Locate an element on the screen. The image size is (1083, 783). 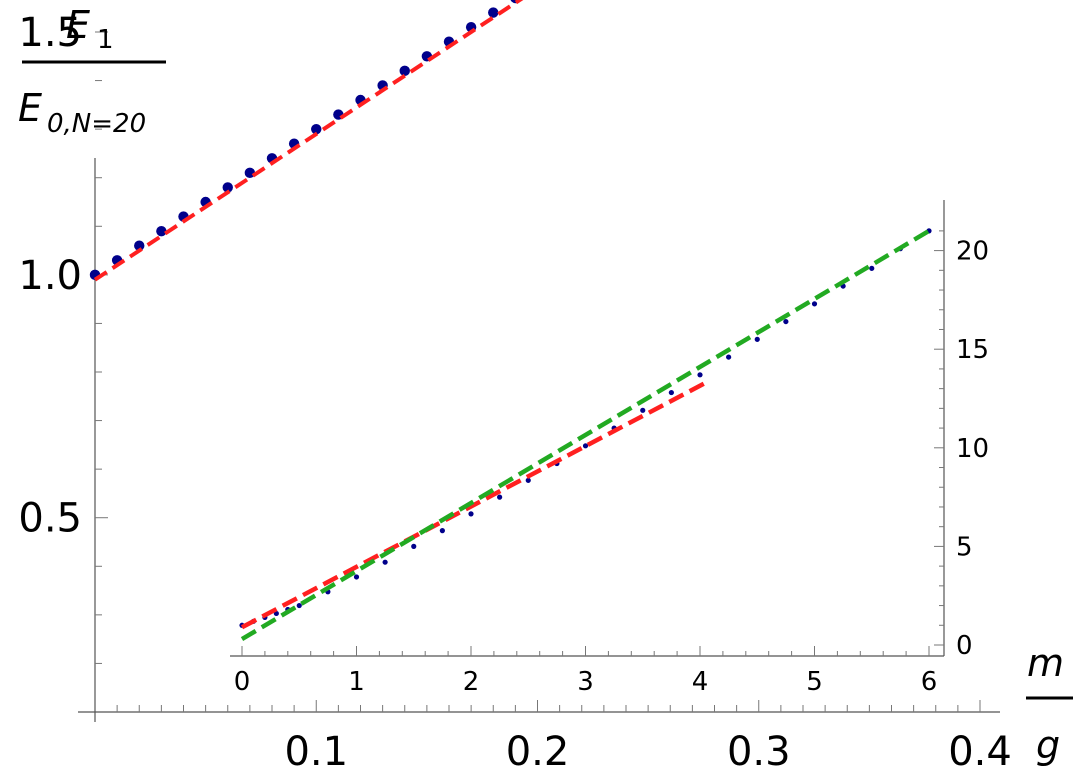
main-x-tick-label: 0.2 is located at coordinates (538, 752).